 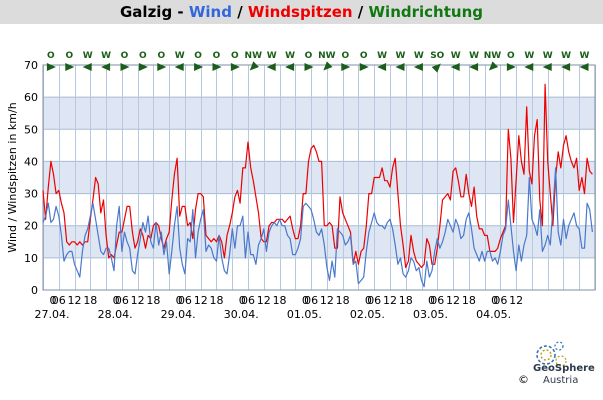 I want to click on date-label: 27.04., so click(x=52, y=314).